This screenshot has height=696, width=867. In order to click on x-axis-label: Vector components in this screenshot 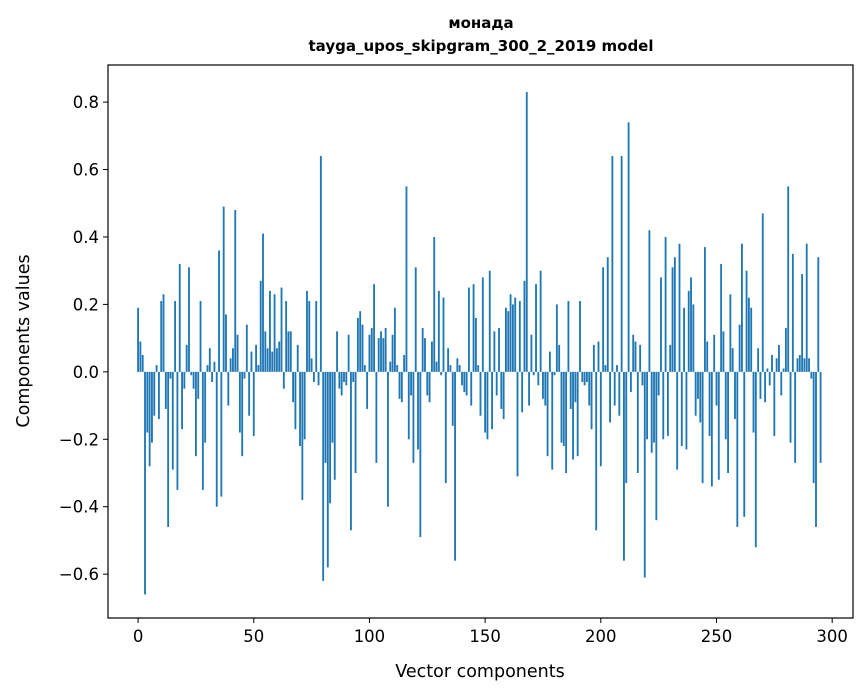, I will do `click(479, 672)`.